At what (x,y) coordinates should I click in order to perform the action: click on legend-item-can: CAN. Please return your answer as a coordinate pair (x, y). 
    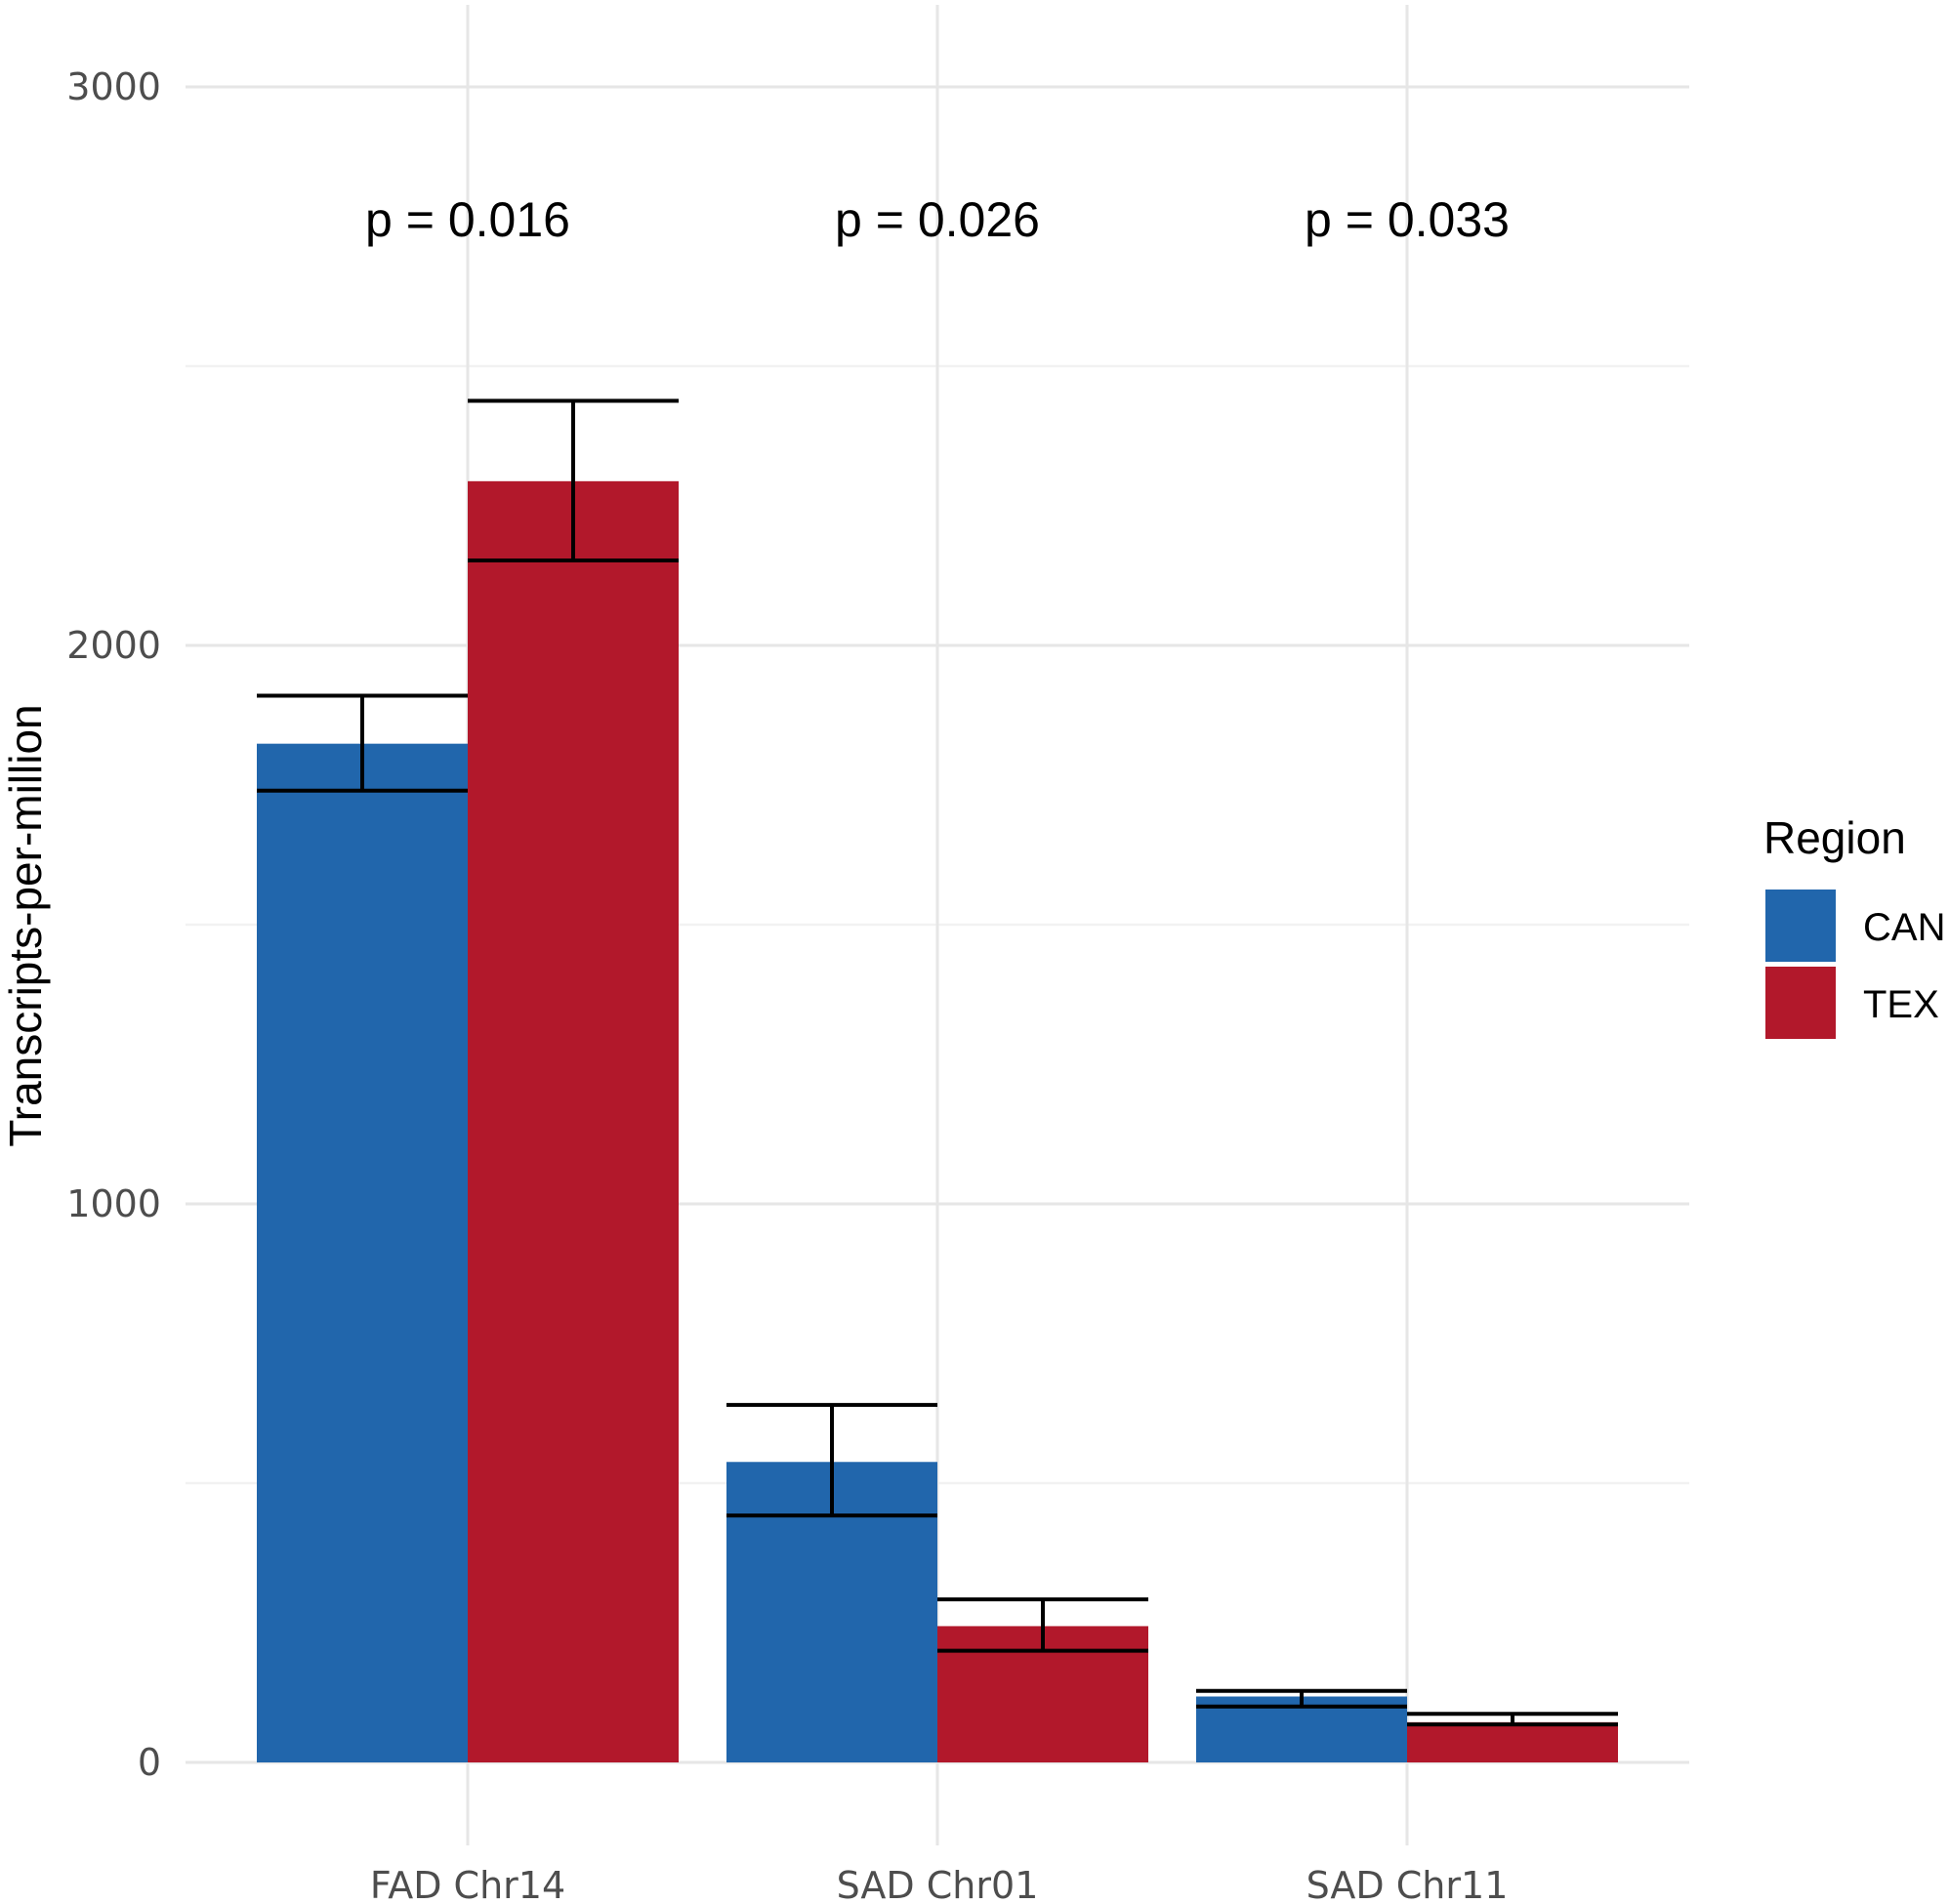
    Looking at the image, I should click on (1855, 926).